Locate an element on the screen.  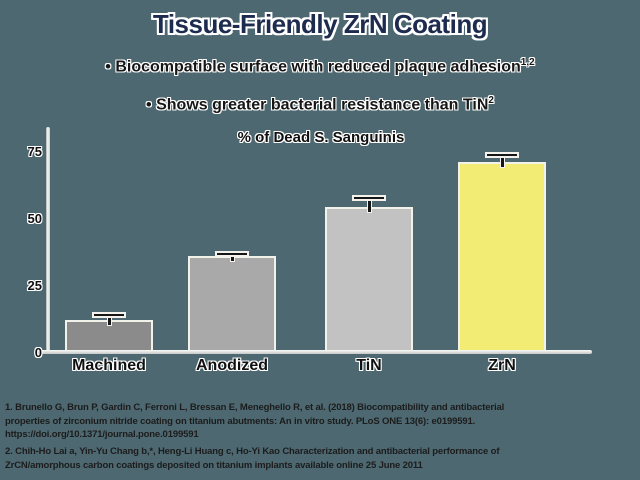
category-label-machined: Machined is located at coordinates (109, 365).